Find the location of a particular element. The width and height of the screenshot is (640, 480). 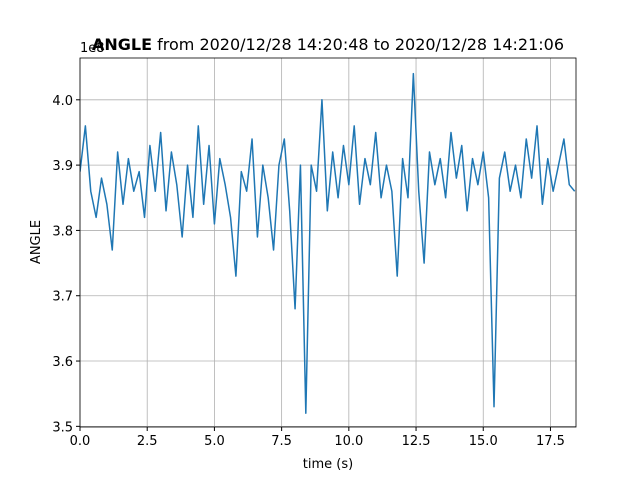

y-offset-text: 1e8 is located at coordinates (92, 48).